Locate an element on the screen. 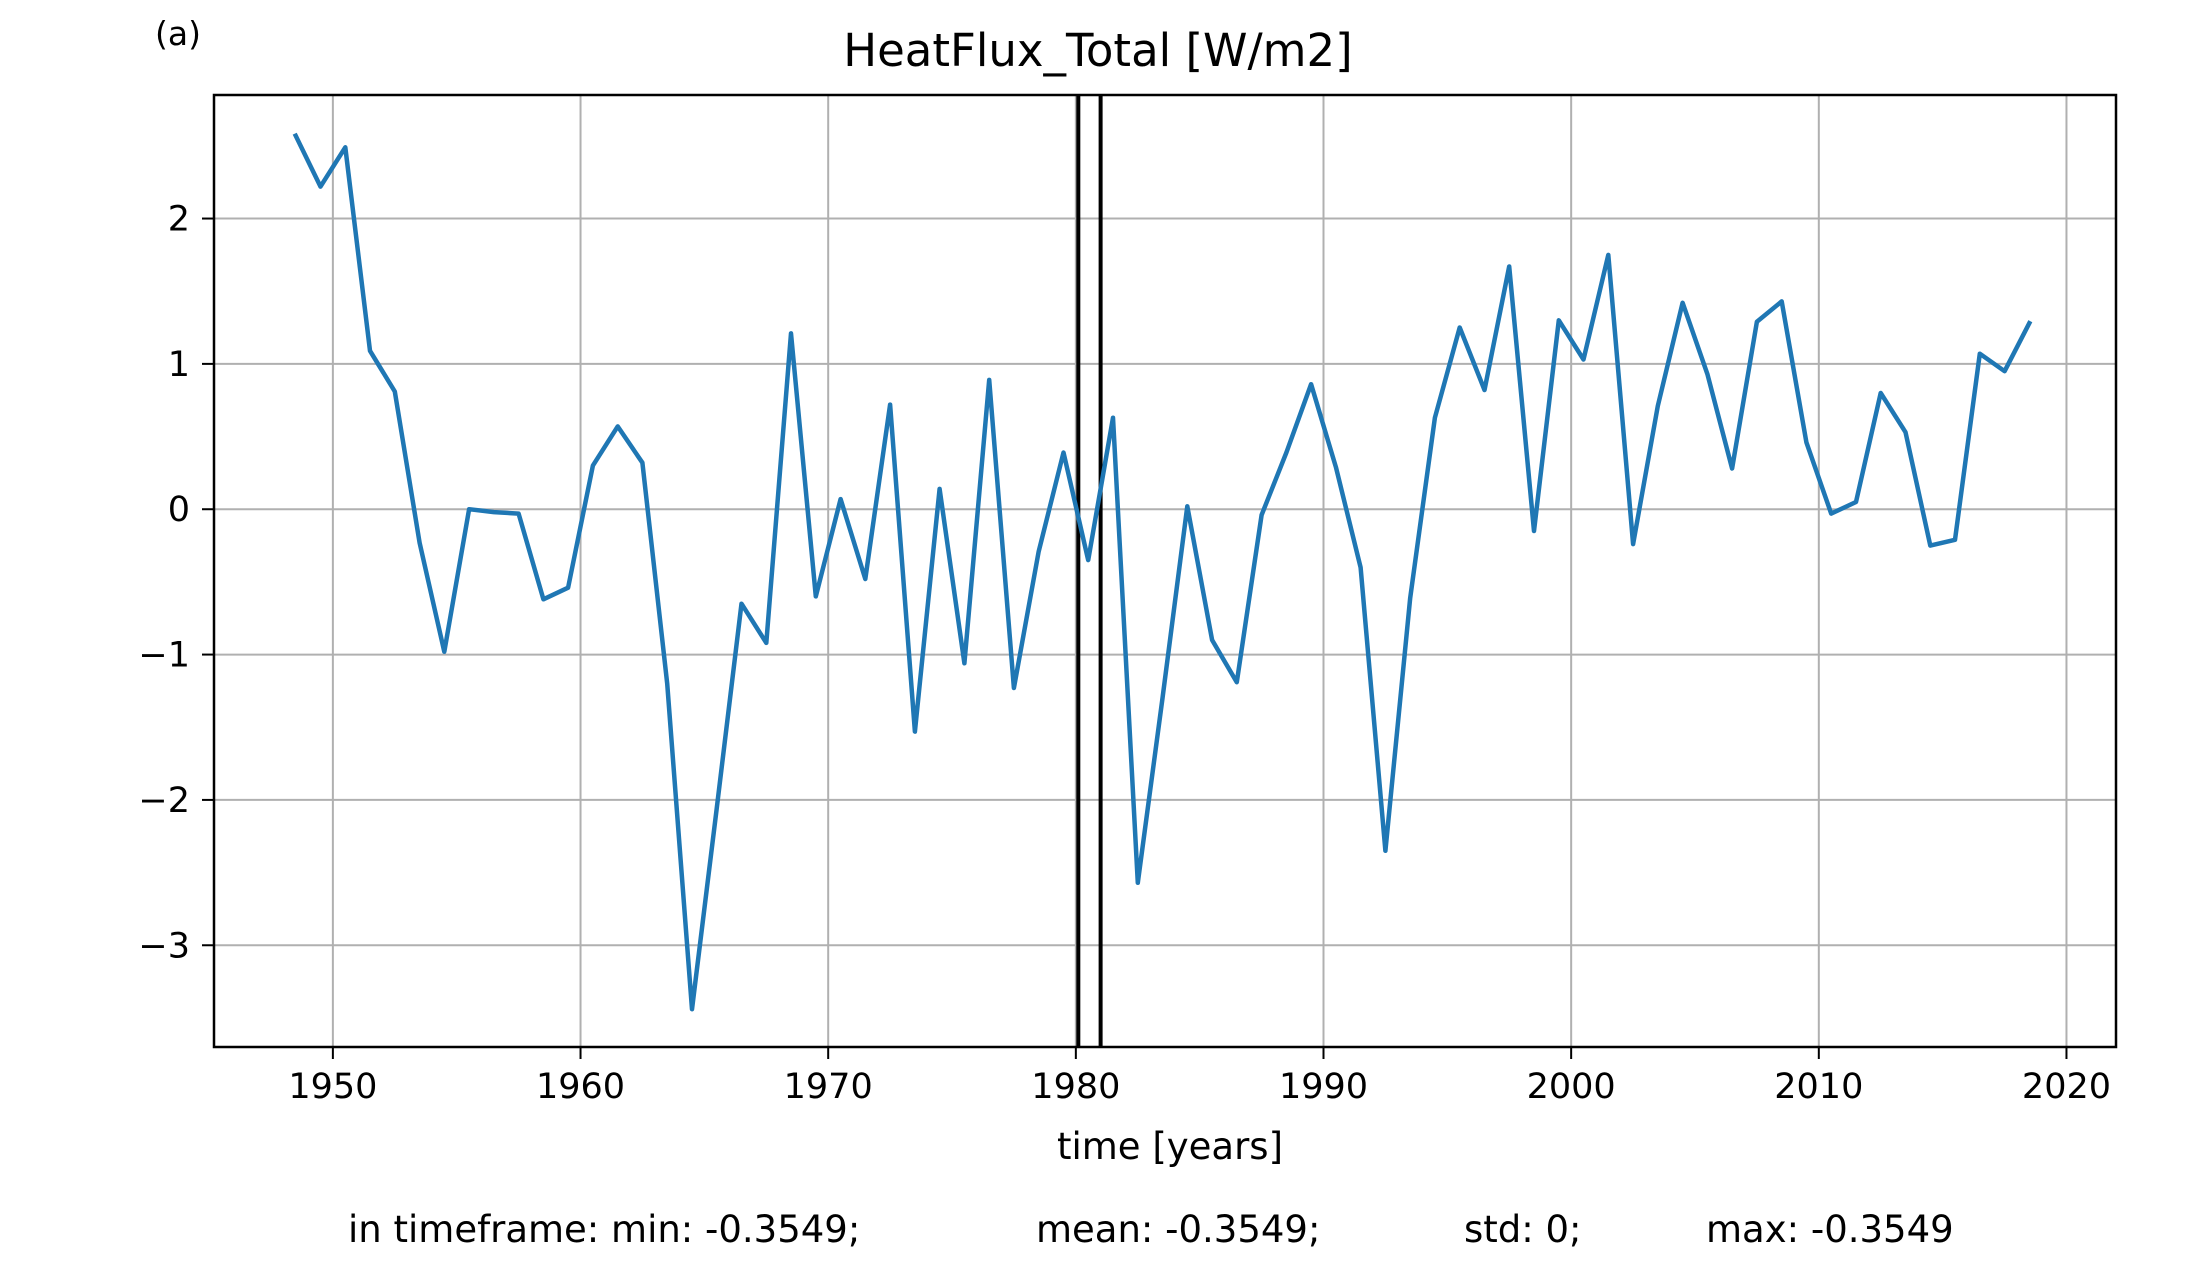  y-tick-label: −2 is located at coordinates (164, 801).